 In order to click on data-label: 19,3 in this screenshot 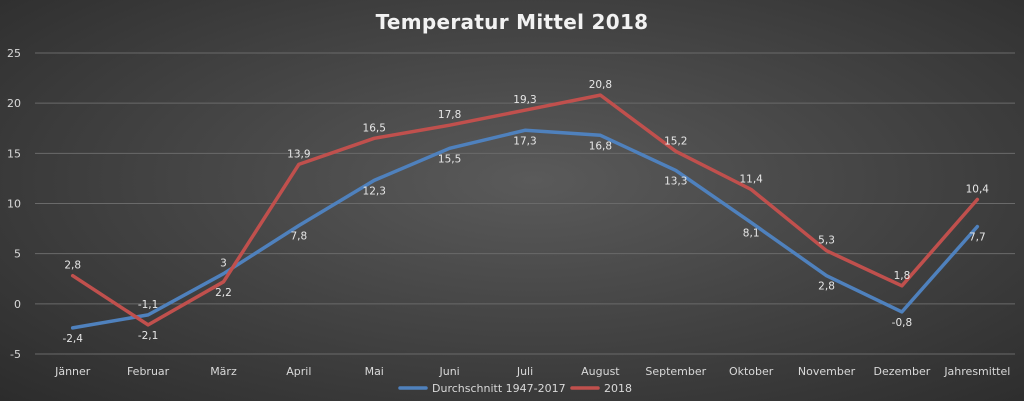, I will do `click(524, 100)`.